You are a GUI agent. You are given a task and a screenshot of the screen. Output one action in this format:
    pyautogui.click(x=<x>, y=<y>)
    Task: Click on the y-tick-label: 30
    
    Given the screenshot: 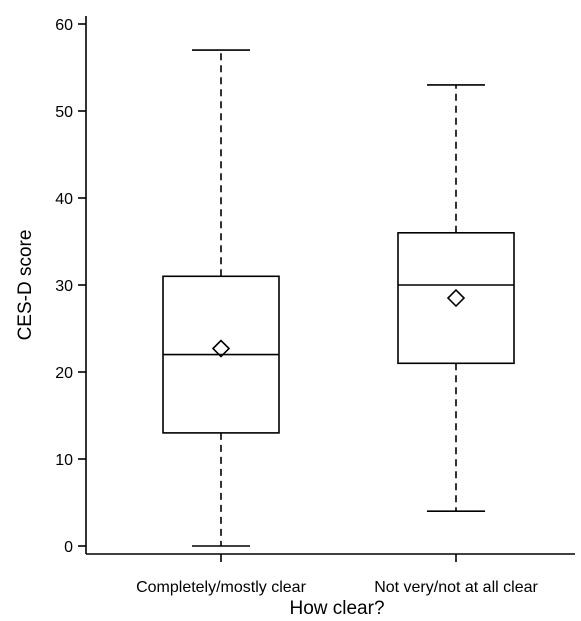 What is the action you would take?
    pyautogui.click(x=64, y=286)
    